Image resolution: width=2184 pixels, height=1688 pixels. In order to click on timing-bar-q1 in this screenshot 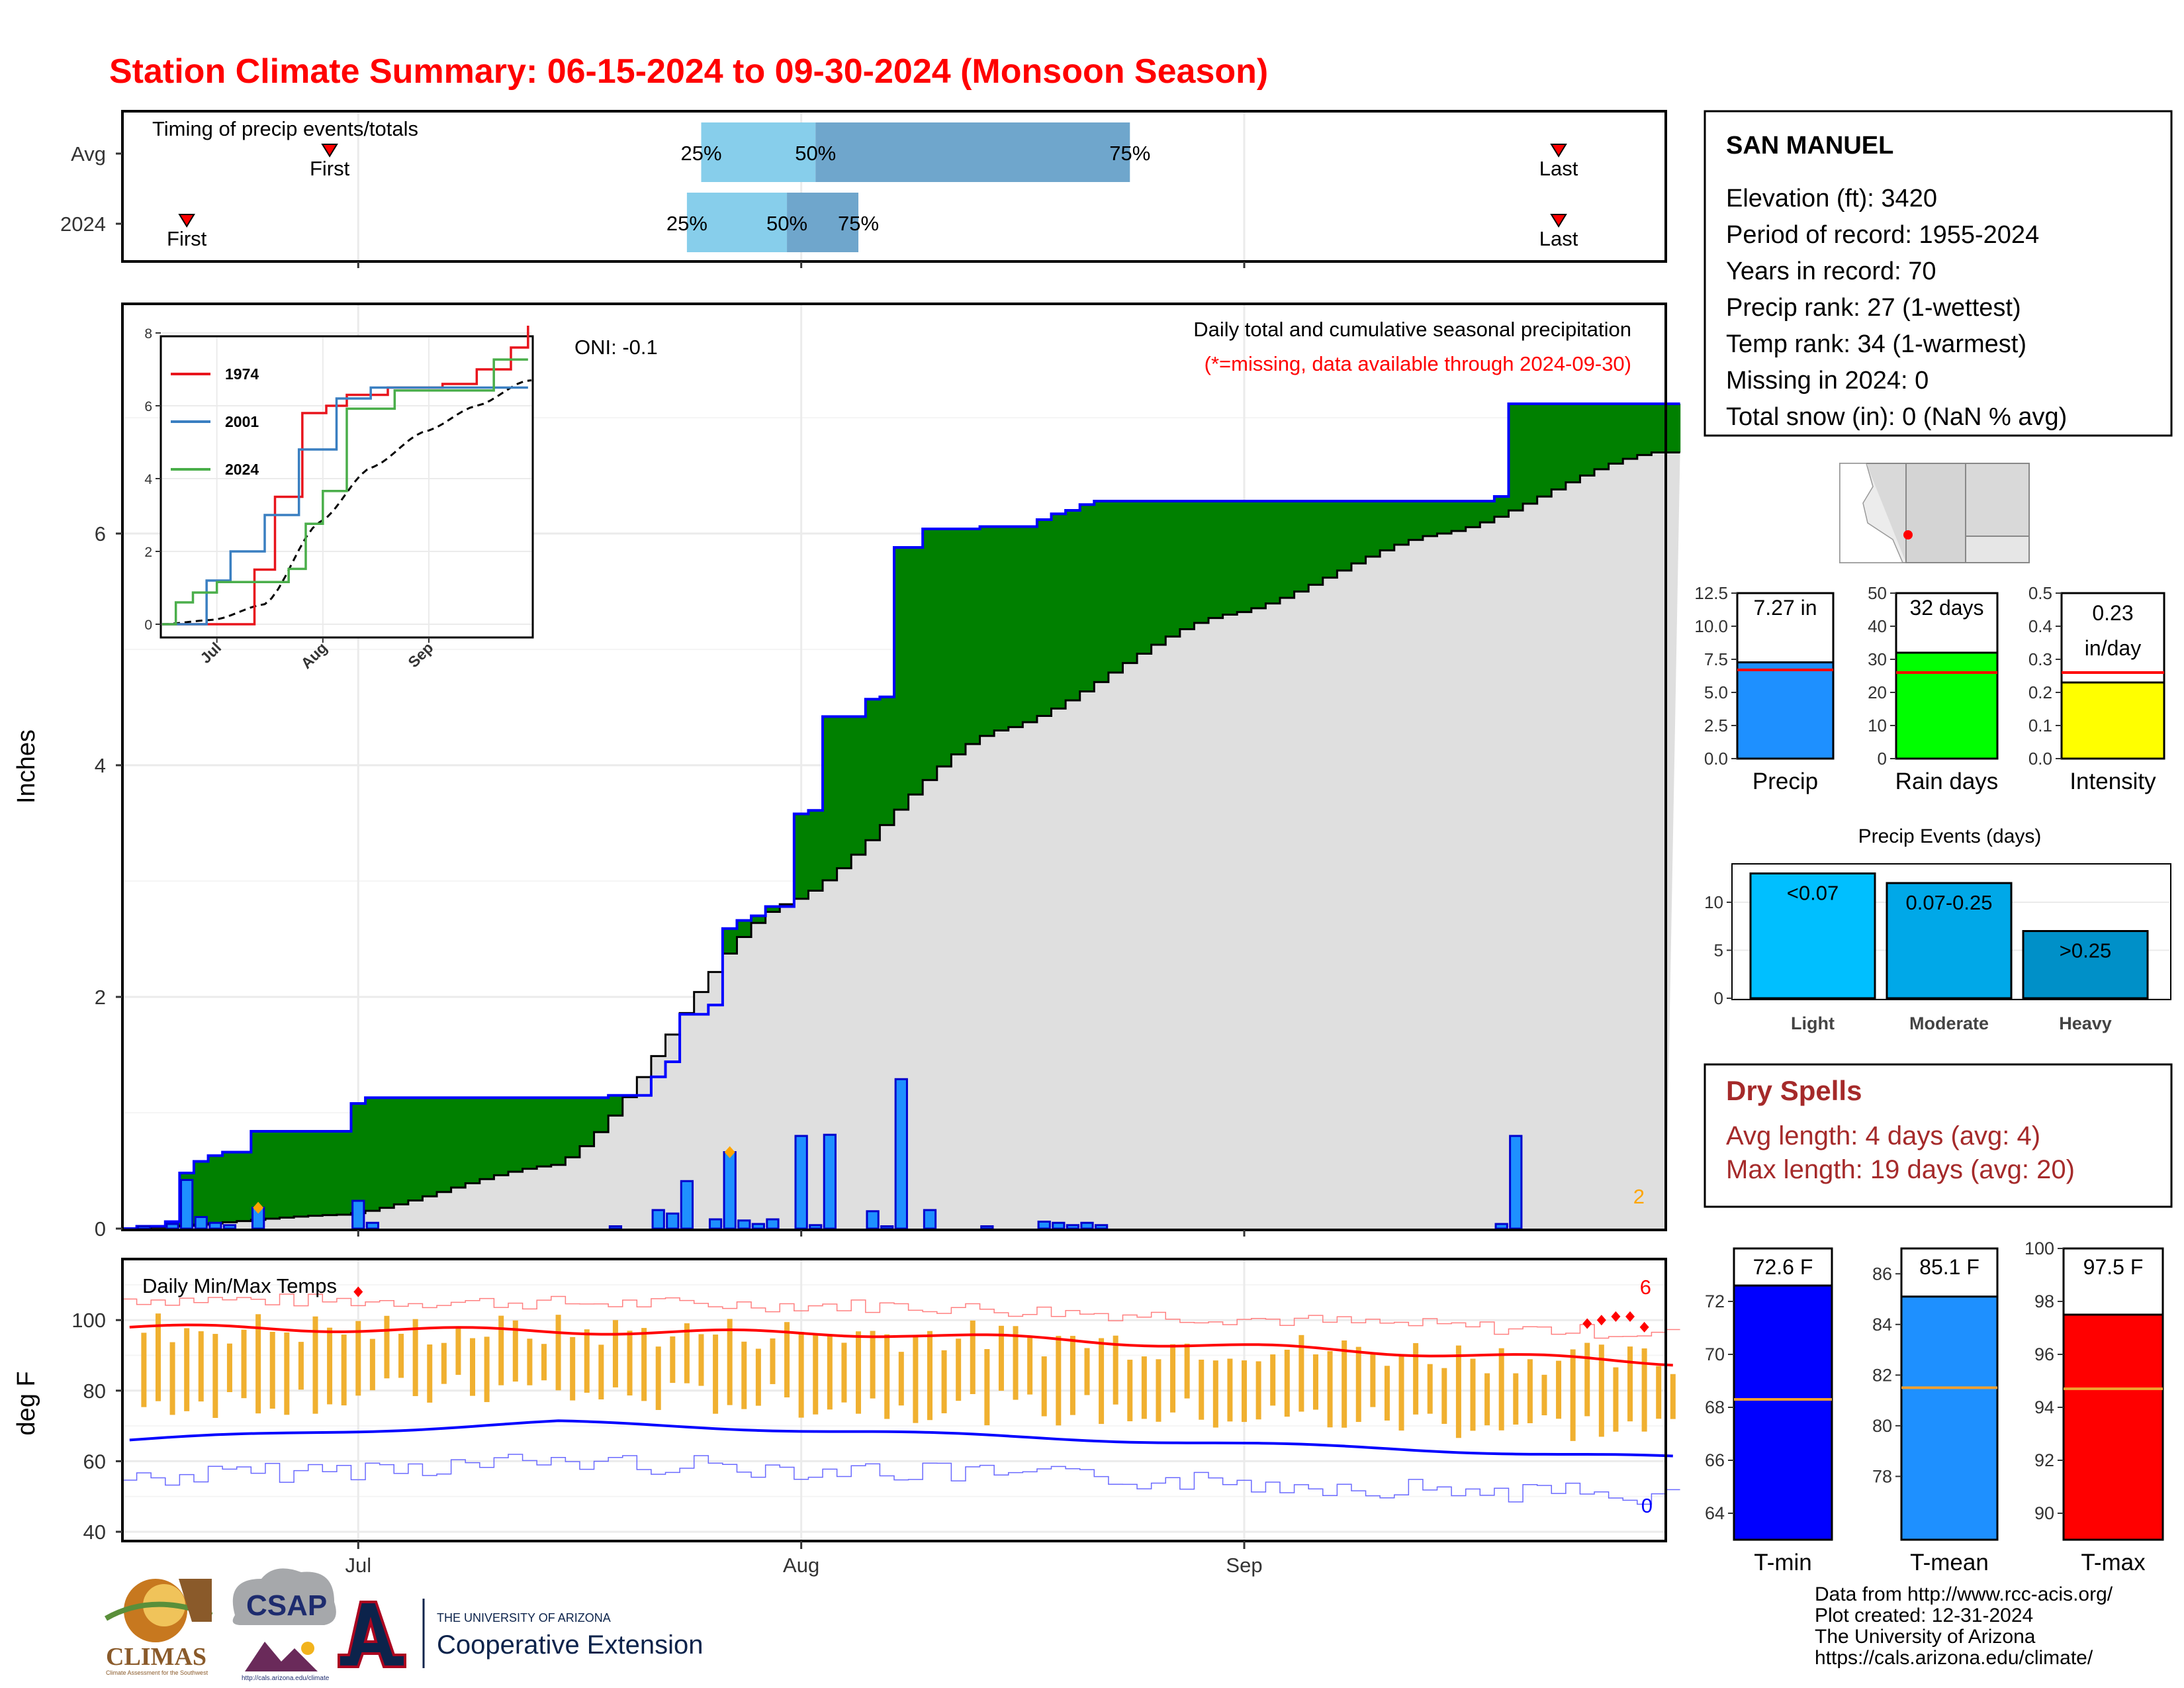, I will do `click(737, 222)`.